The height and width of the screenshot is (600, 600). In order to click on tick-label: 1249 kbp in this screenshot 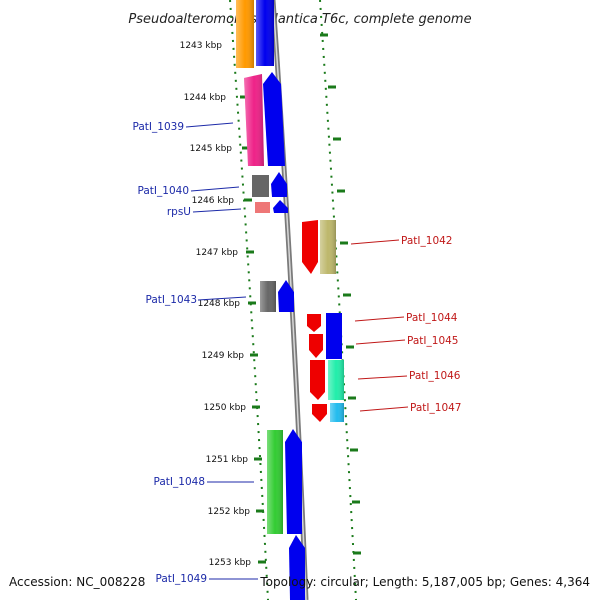, I will do `click(223, 356)`.